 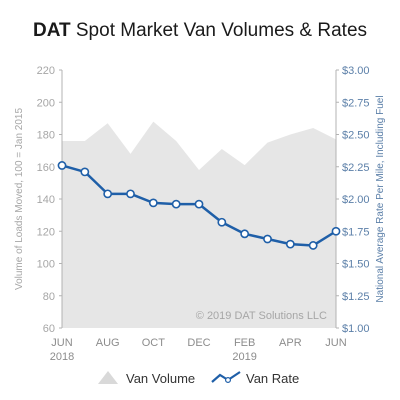 I want to click on legend: Van Volume Van Rate, so click(x=198, y=378).